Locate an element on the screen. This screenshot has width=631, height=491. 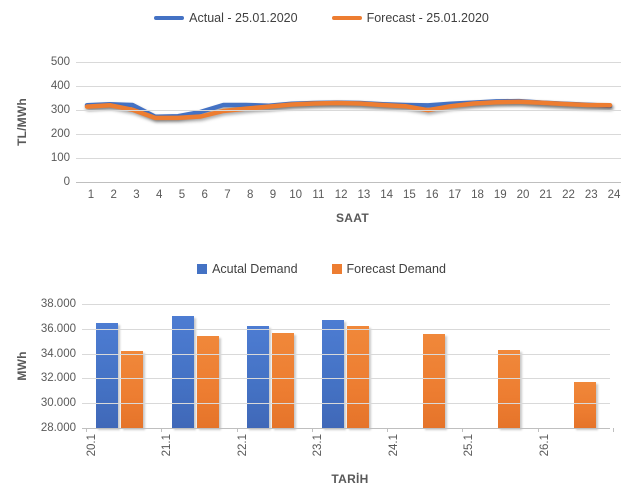
forecast-bar-26.1 is located at coordinates (584, 405).